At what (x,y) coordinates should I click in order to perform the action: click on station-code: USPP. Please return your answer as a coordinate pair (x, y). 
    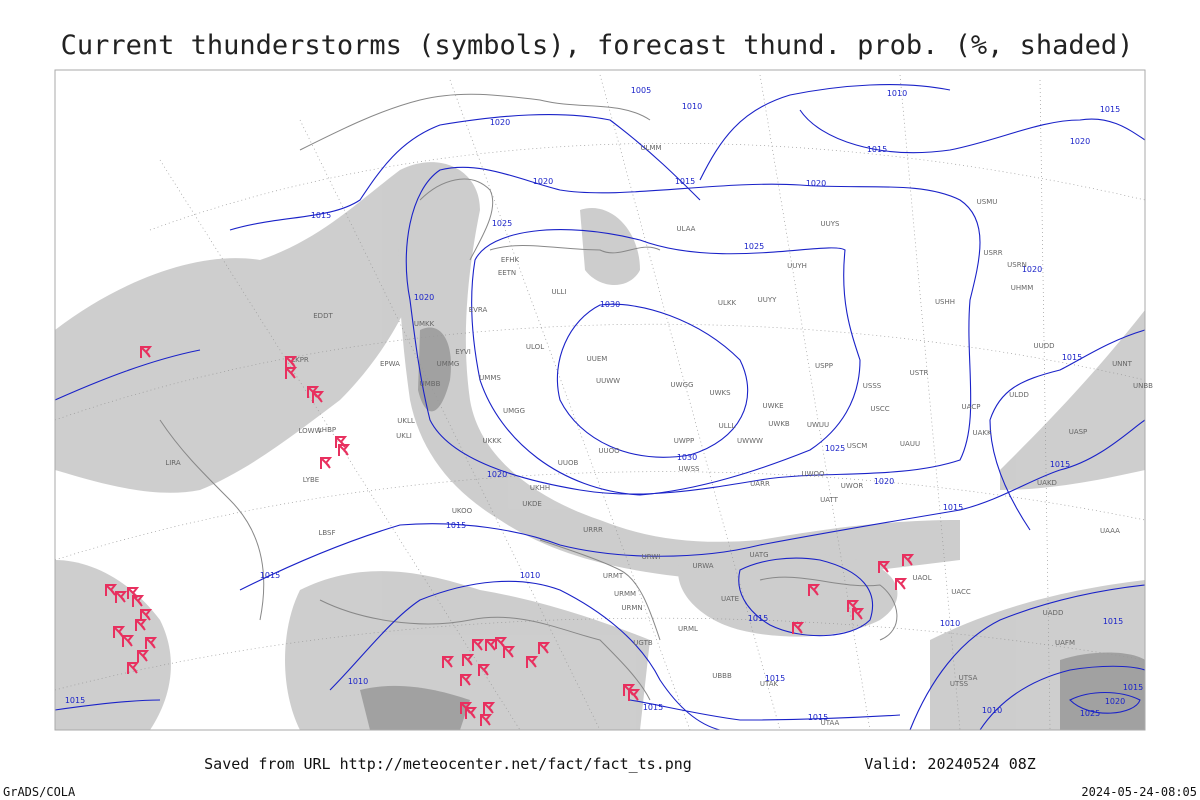
    Looking at the image, I should click on (824, 366).